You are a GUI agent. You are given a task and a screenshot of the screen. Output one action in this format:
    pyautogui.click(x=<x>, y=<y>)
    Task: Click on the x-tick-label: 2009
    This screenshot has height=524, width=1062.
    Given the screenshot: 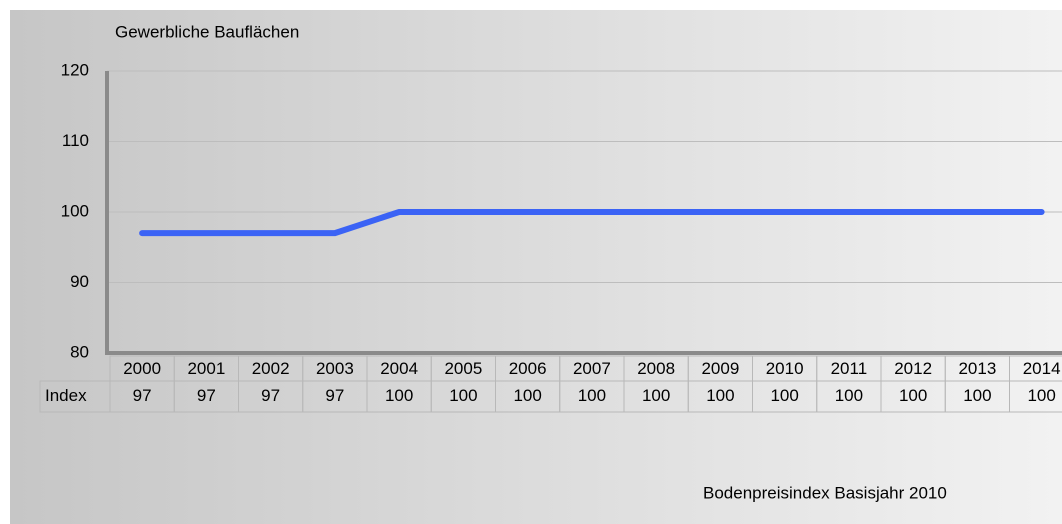 What is the action you would take?
    pyautogui.click(x=720, y=368)
    